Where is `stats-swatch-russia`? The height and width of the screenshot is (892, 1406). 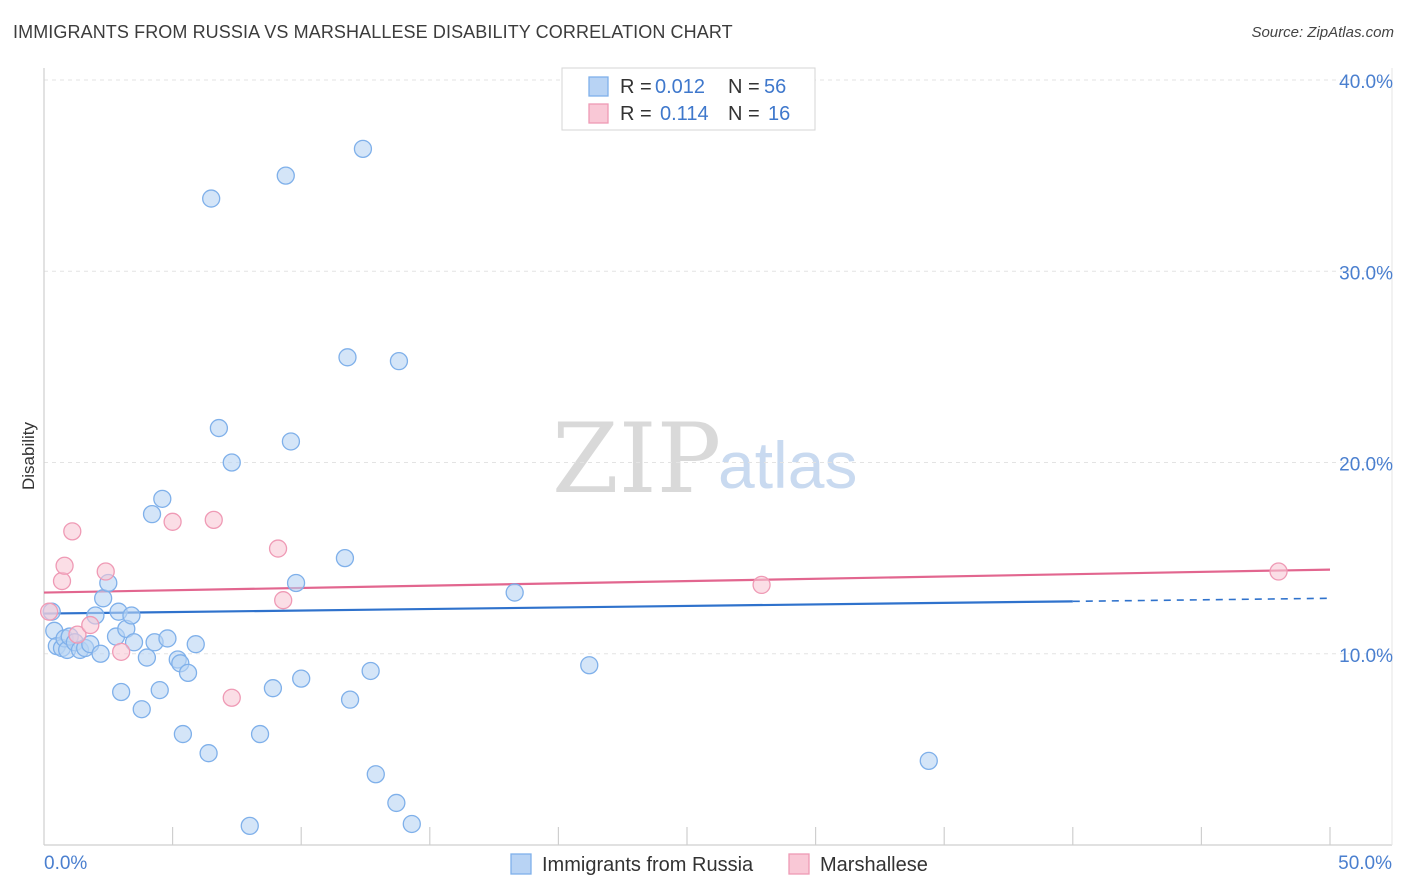
stats-swatch-russia is located at coordinates (598, 86).